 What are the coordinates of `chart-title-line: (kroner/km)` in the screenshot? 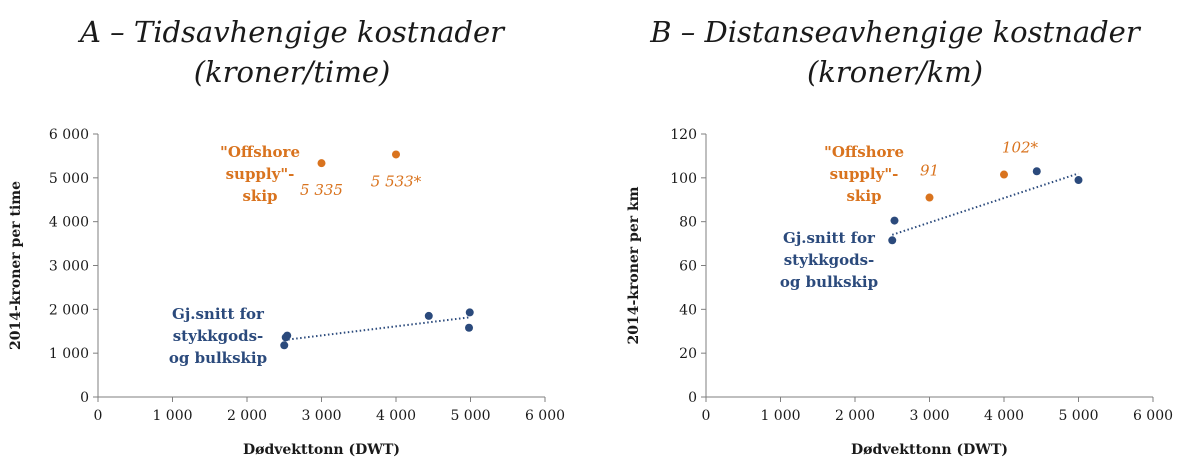 It's located at (895, 72).